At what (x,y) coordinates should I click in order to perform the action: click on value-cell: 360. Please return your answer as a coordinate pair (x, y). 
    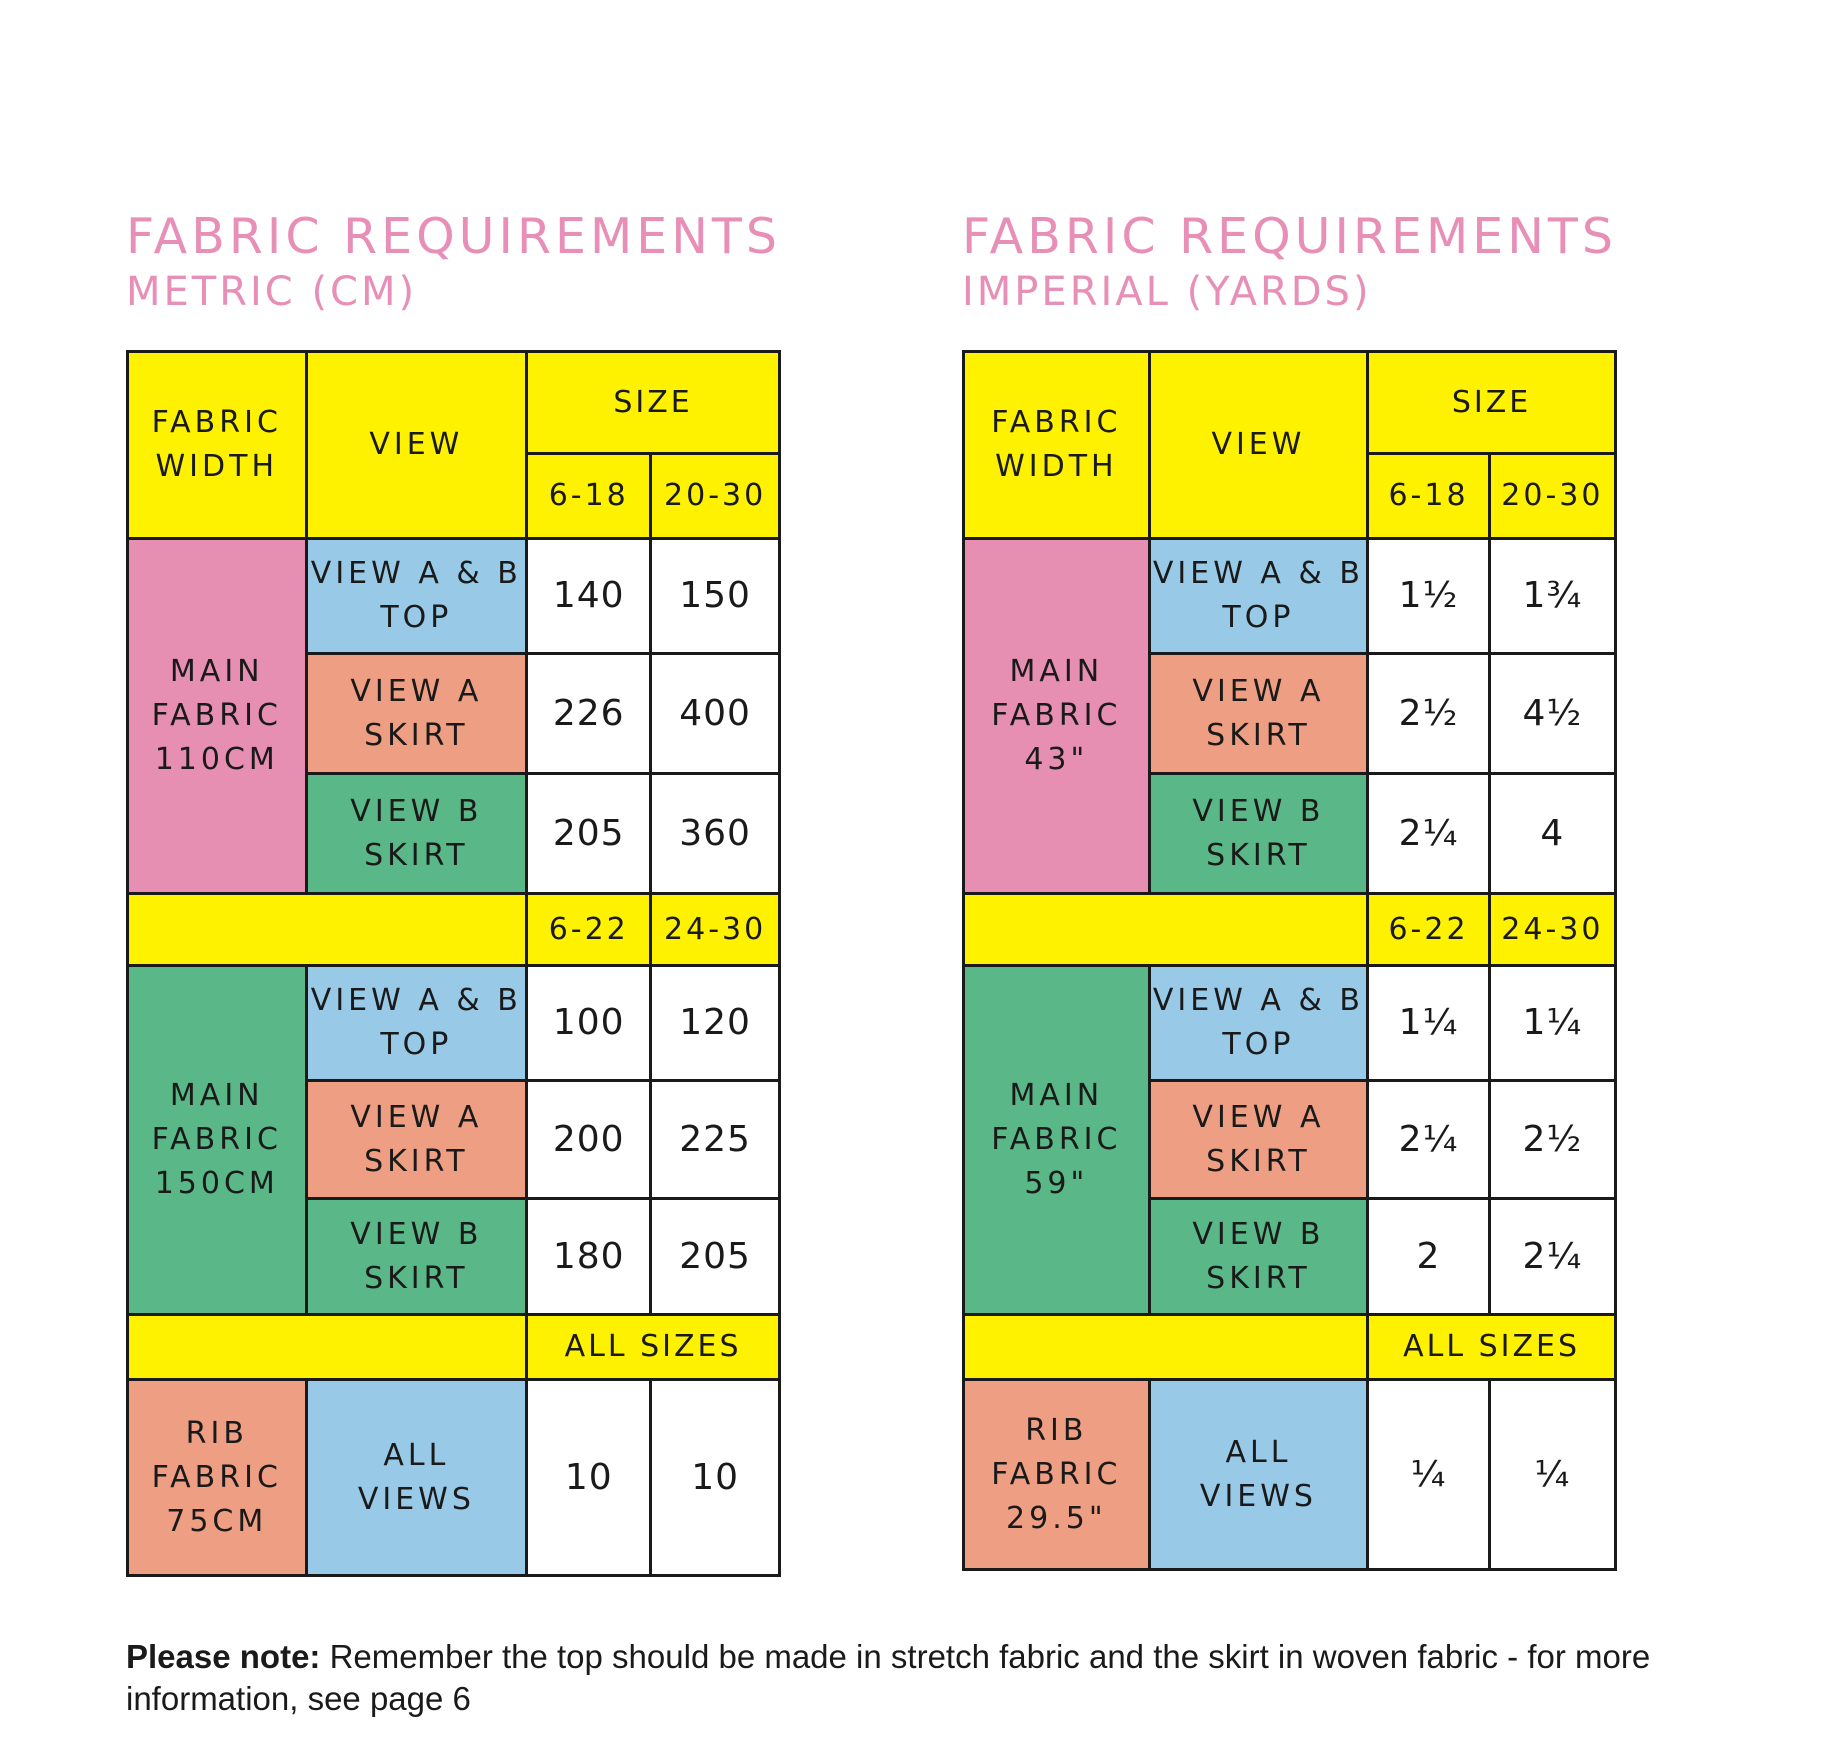
    Looking at the image, I should click on (715, 833).